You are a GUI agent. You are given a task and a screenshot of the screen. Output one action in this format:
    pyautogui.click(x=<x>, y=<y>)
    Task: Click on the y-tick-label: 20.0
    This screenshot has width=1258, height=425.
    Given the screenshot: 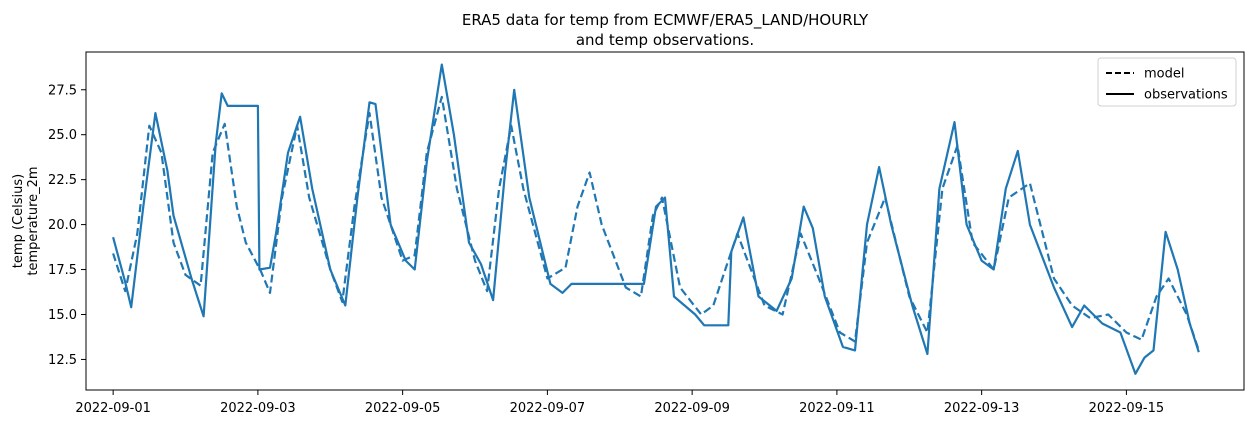 What is the action you would take?
    pyautogui.click(x=62, y=225)
    